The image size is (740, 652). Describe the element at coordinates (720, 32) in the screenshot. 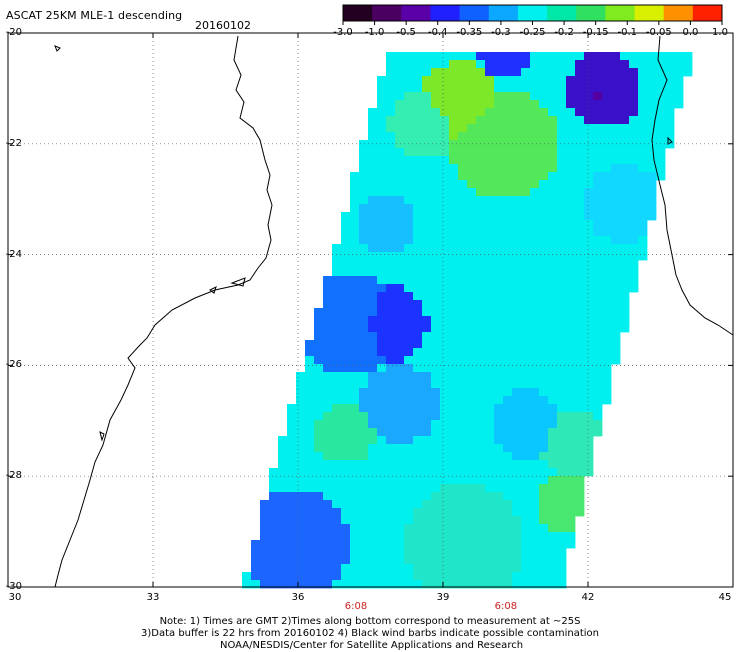

I see `colorbar-label: 1.0` at that location.